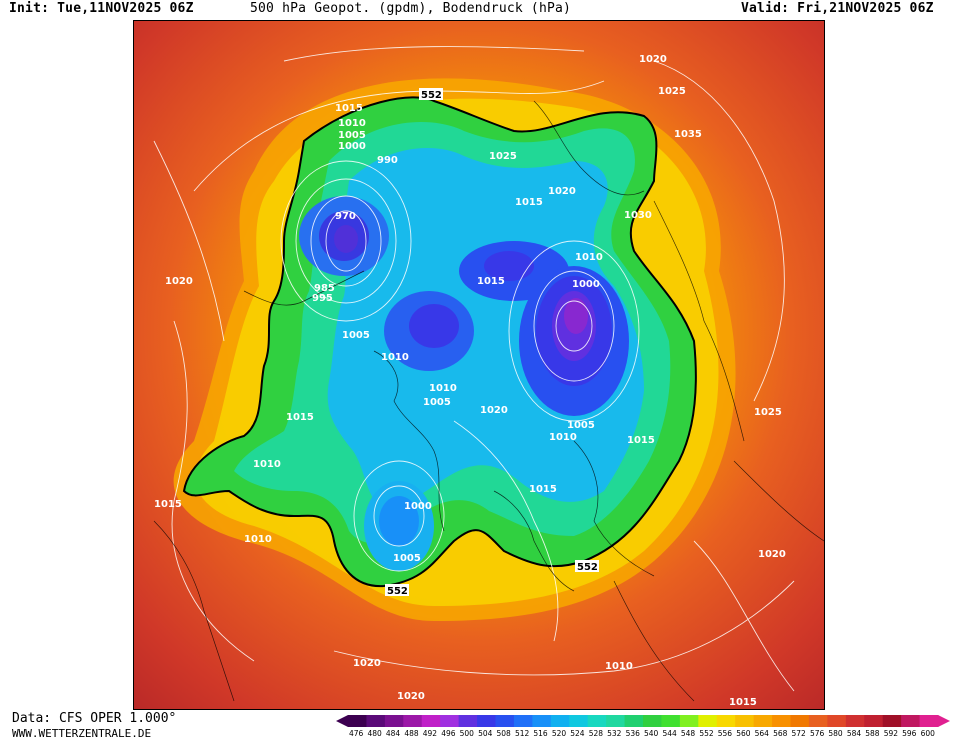 This screenshot has height=742, width=959. Describe the element at coordinates (504, 733) in the screenshot. I see `colorbar-tick-label: 508` at that location.